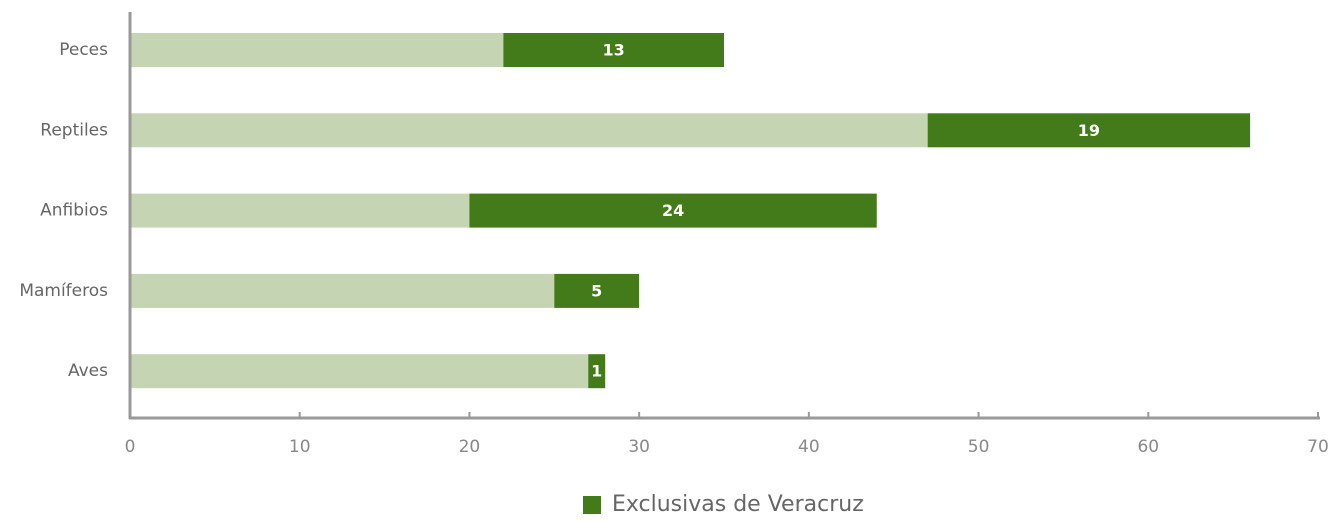 This screenshot has height=521, width=1329. What do you see at coordinates (88, 371) in the screenshot?
I see `y-tick-label: Aves` at bounding box center [88, 371].